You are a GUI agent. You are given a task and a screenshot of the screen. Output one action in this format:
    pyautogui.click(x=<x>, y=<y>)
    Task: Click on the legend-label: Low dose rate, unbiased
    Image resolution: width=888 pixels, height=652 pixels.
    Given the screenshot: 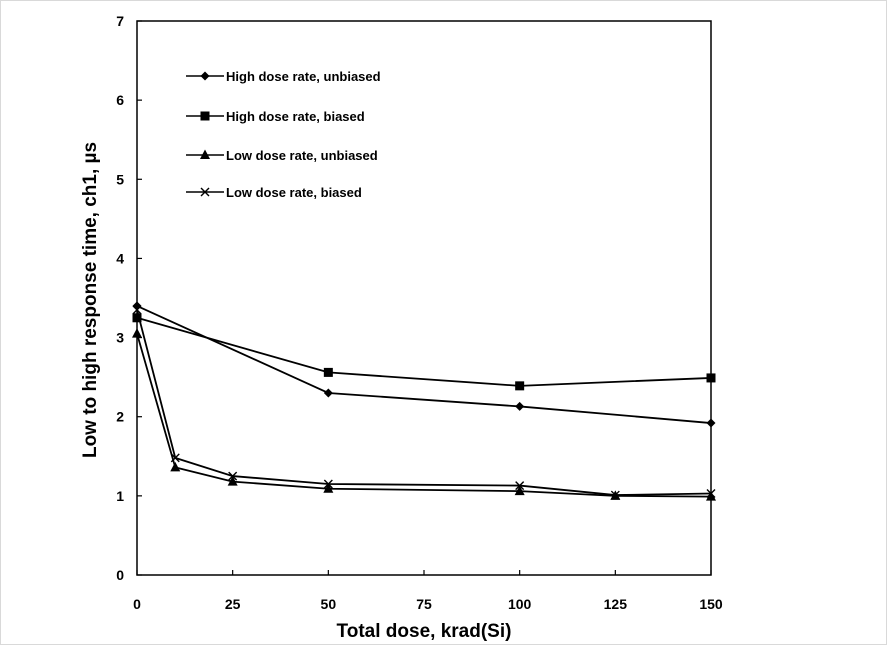 What is the action you would take?
    pyautogui.click(x=302, y=155)
    